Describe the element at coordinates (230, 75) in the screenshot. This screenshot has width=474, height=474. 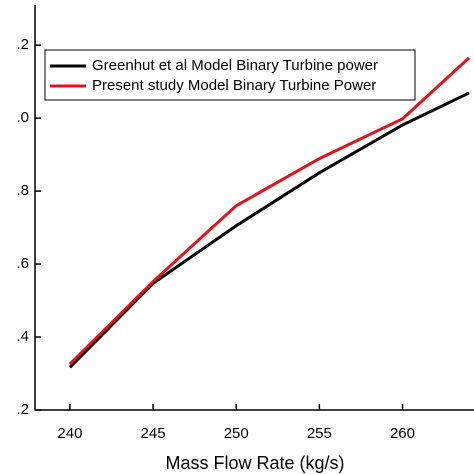
I see `legend-box` at that location.